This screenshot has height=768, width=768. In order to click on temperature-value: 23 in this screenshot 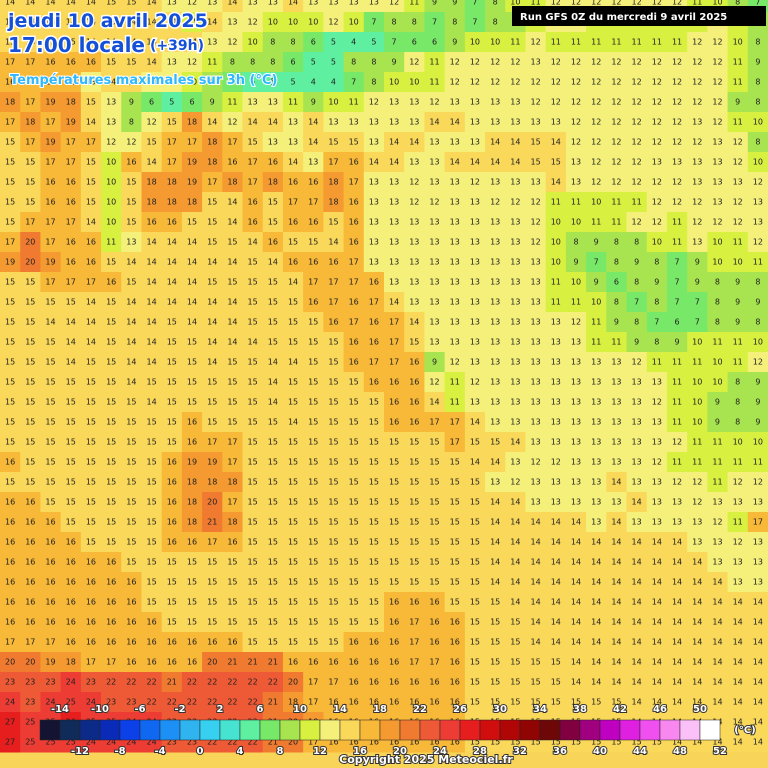, I will do `click(172, 742)`.